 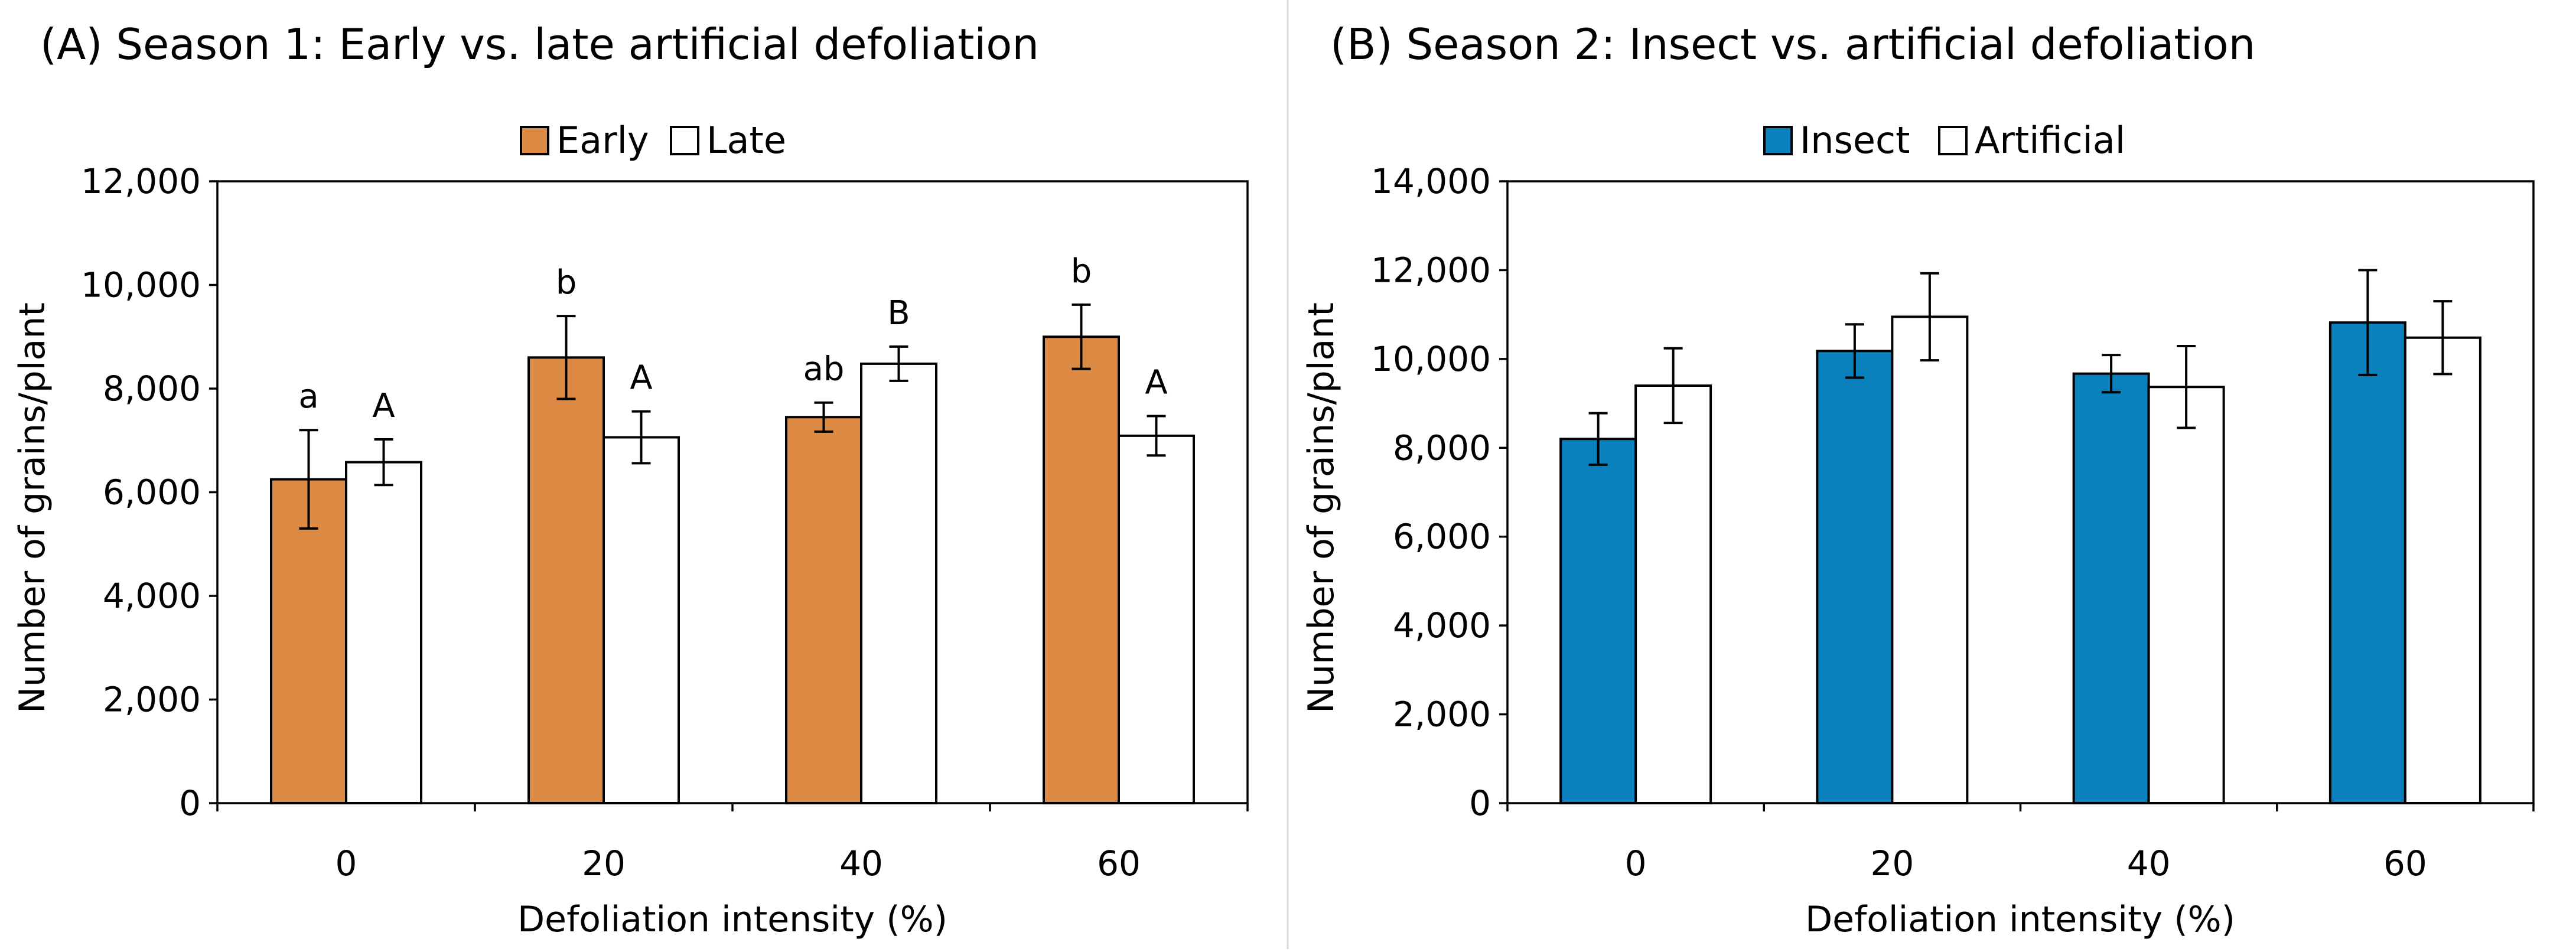 What do you see at coordinates (346, 863) in the screenshot?
I see `panel-a-xtick-label: 0` at bounding box center [346, 863].